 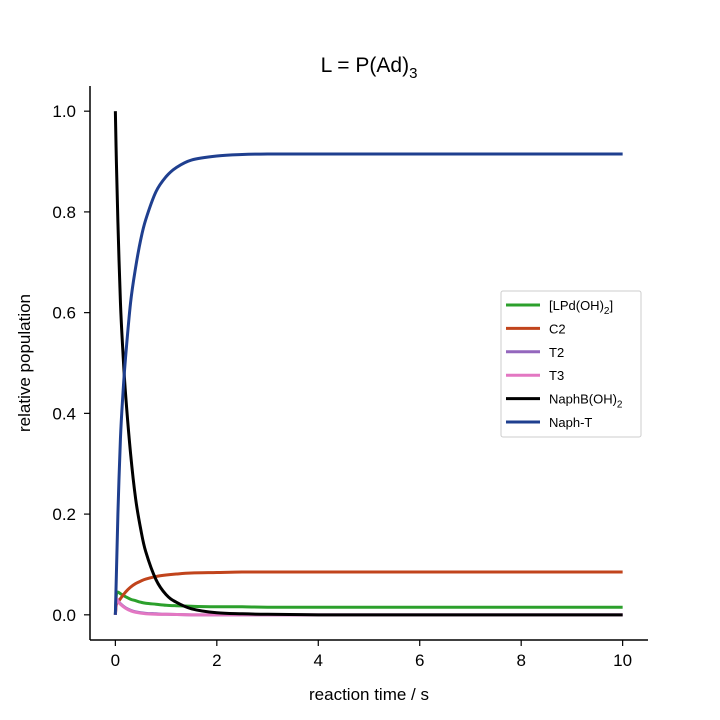 I want to click on x-tick-label: 2, so click(x=216, y=660).